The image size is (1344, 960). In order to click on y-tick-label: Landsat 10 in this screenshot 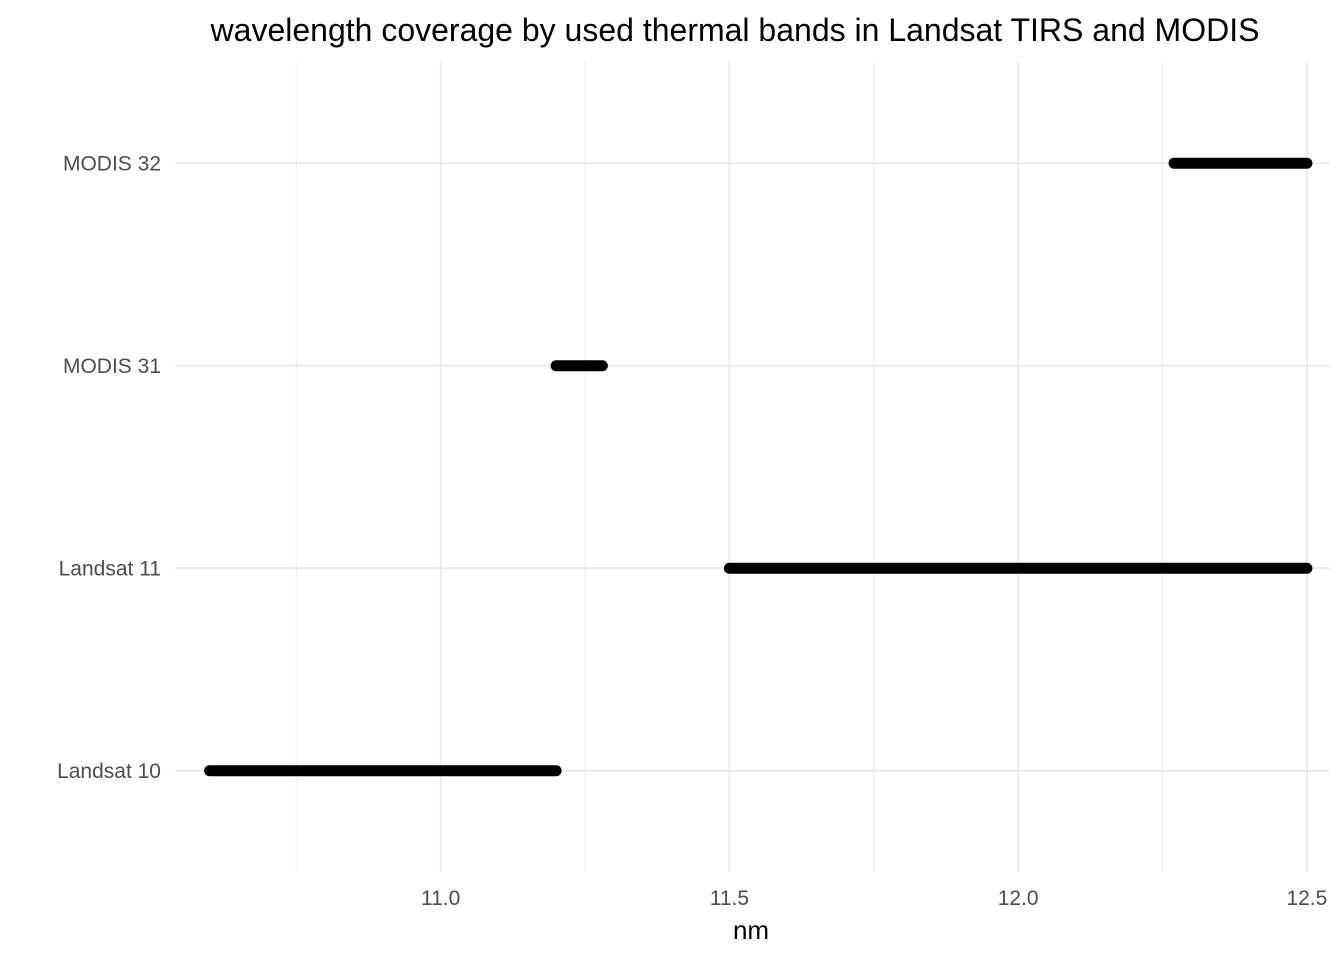, I will do `click(109, 771)`.